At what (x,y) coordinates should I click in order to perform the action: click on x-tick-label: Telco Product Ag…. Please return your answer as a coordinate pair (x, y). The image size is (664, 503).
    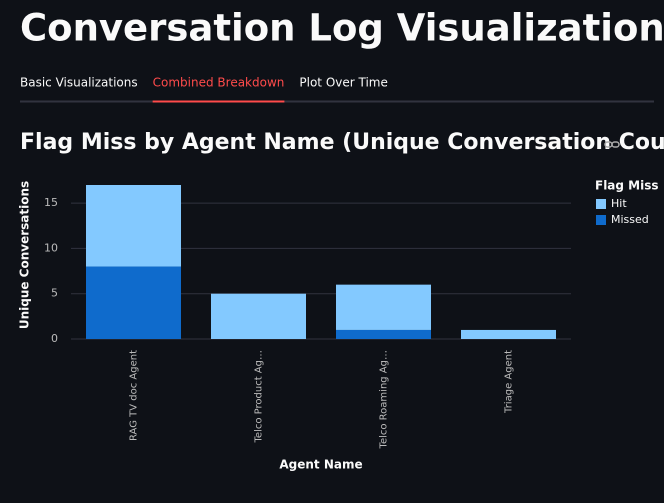
    Looking at the image, I should click on (259, 396).